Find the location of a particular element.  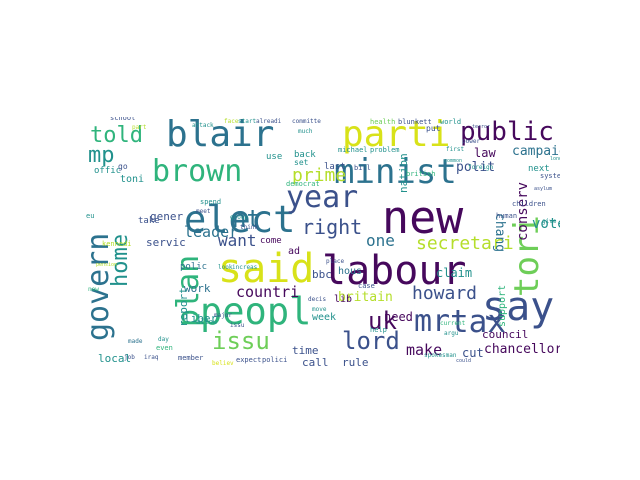

word-work: work is located at coordinates (197, 288).